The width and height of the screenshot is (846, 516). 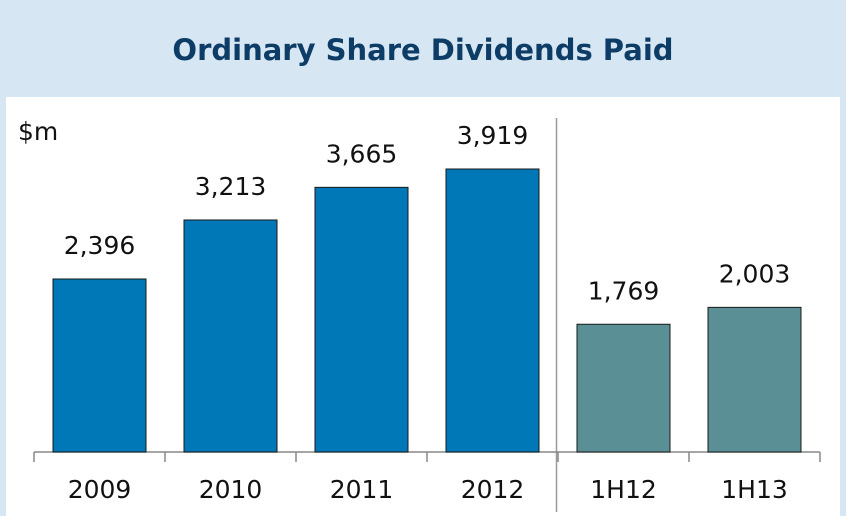 I want to click on x-tick-label: 1H13, so click(x=754, y=489).